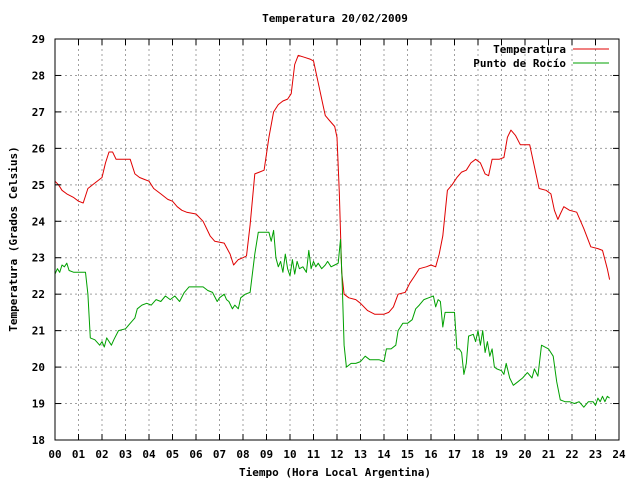 This screenshot has height=480, width=640. I want to click on y-tick-label: 28, so click(38, 75).